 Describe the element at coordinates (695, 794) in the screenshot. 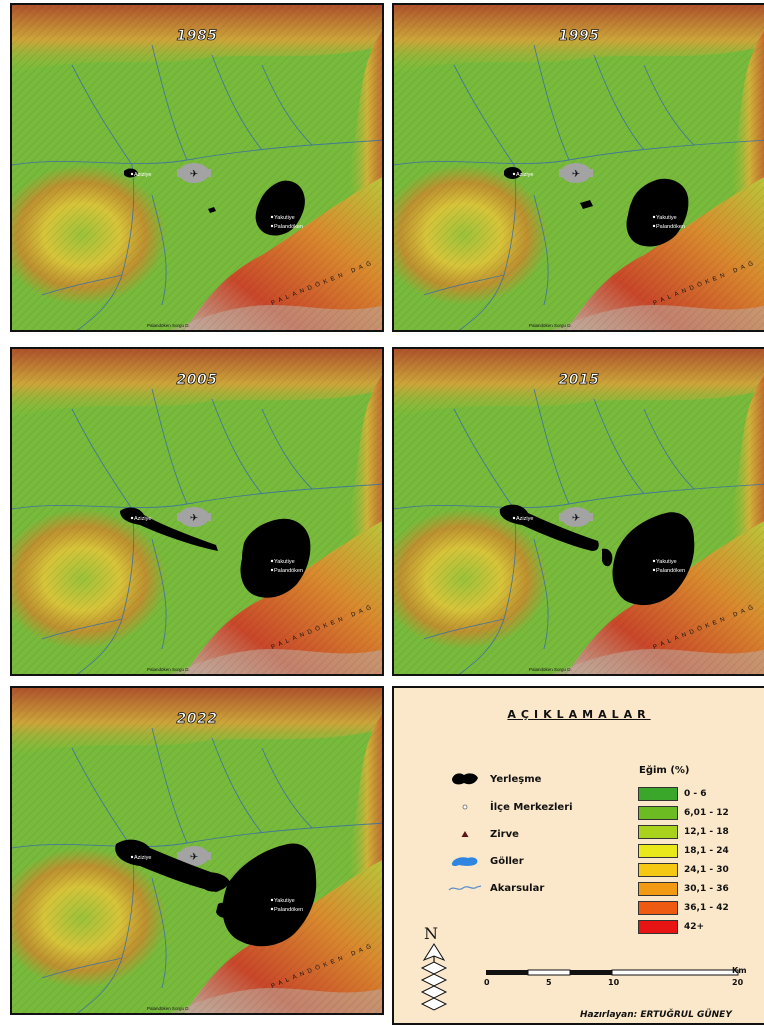

I see `slope-label: 0 - 6` at that location.